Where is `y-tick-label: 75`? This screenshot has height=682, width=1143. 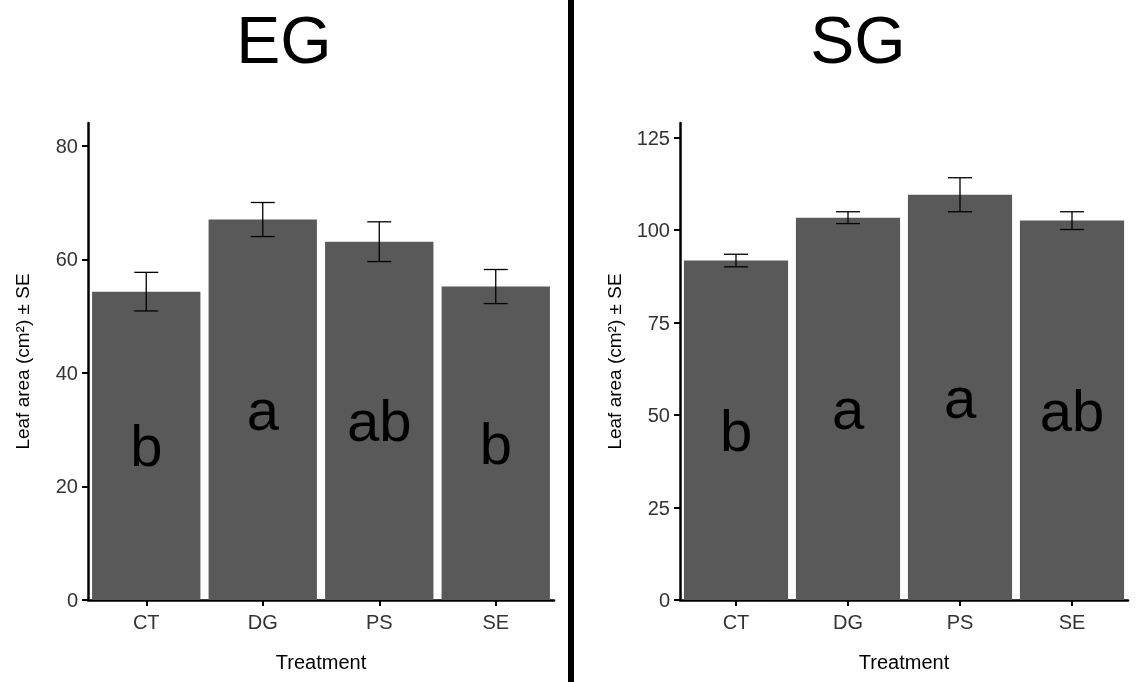
y-tick-label: 75 is located at coordinates (658, 322).